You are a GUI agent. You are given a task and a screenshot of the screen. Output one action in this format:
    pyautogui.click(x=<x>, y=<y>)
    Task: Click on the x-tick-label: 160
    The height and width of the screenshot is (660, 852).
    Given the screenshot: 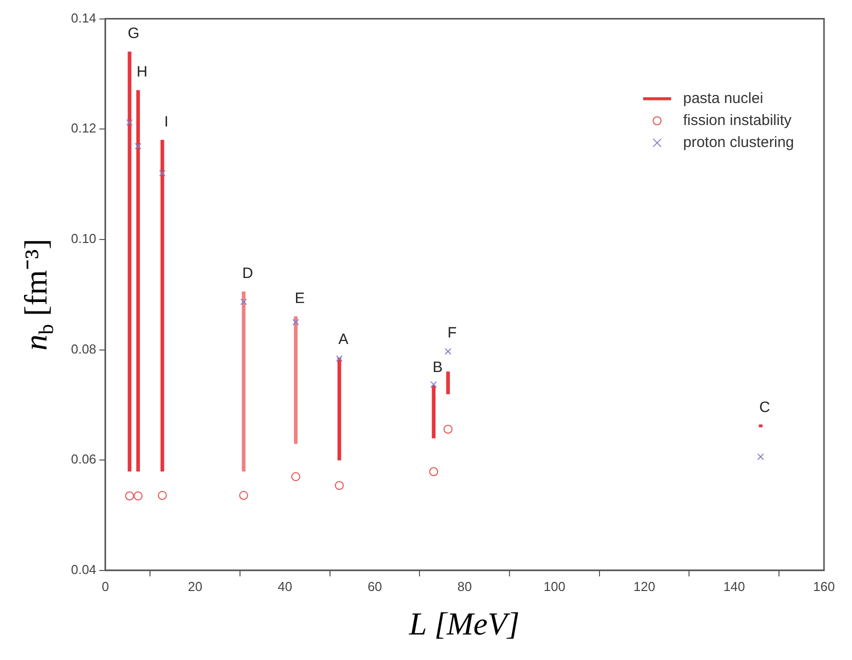 What is the action you would take?
    pyautogui.click(x=824, y=586)
    